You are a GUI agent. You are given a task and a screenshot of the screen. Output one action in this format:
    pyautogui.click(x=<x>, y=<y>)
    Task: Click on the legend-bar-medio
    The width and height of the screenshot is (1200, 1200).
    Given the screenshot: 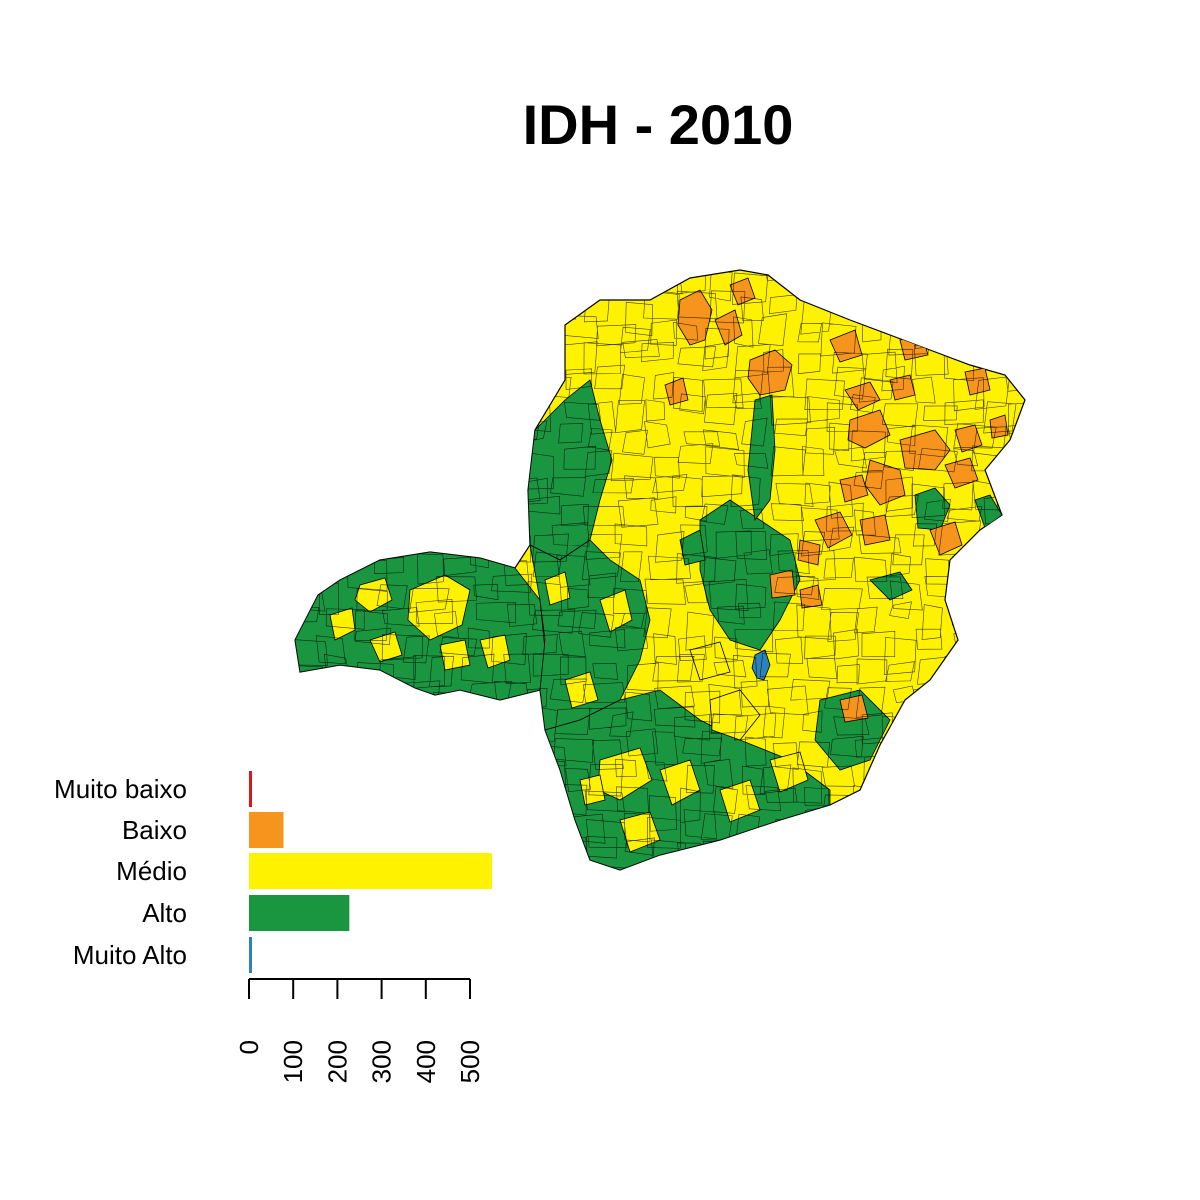 What is the action you would take?
    pyautogui.click(x=371, y=871)
    